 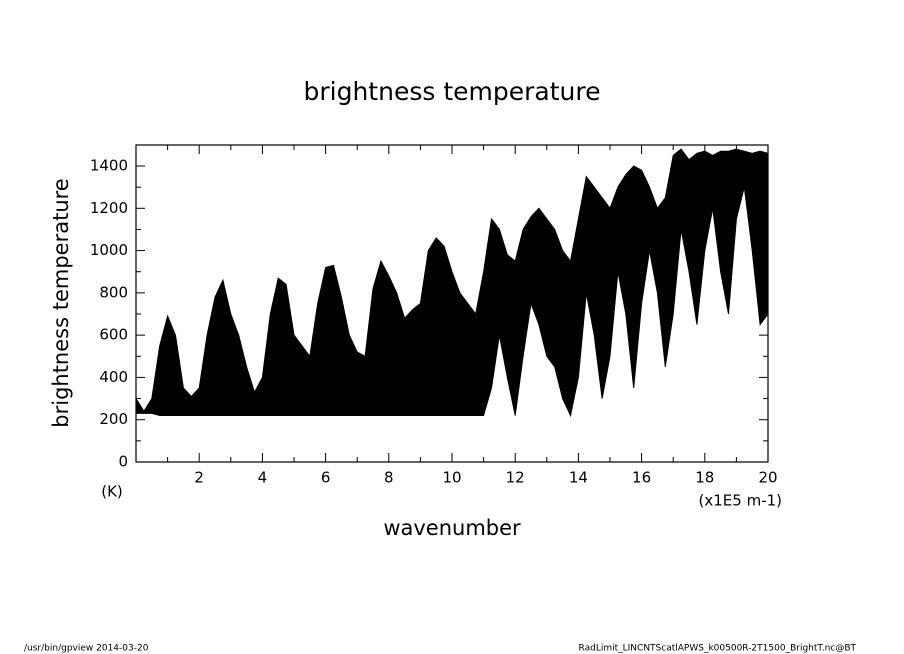 What do you see at coordinates (578, 478) in the screenshot?
I see `x-tick-label: 14` at bounding box center [578, 478].